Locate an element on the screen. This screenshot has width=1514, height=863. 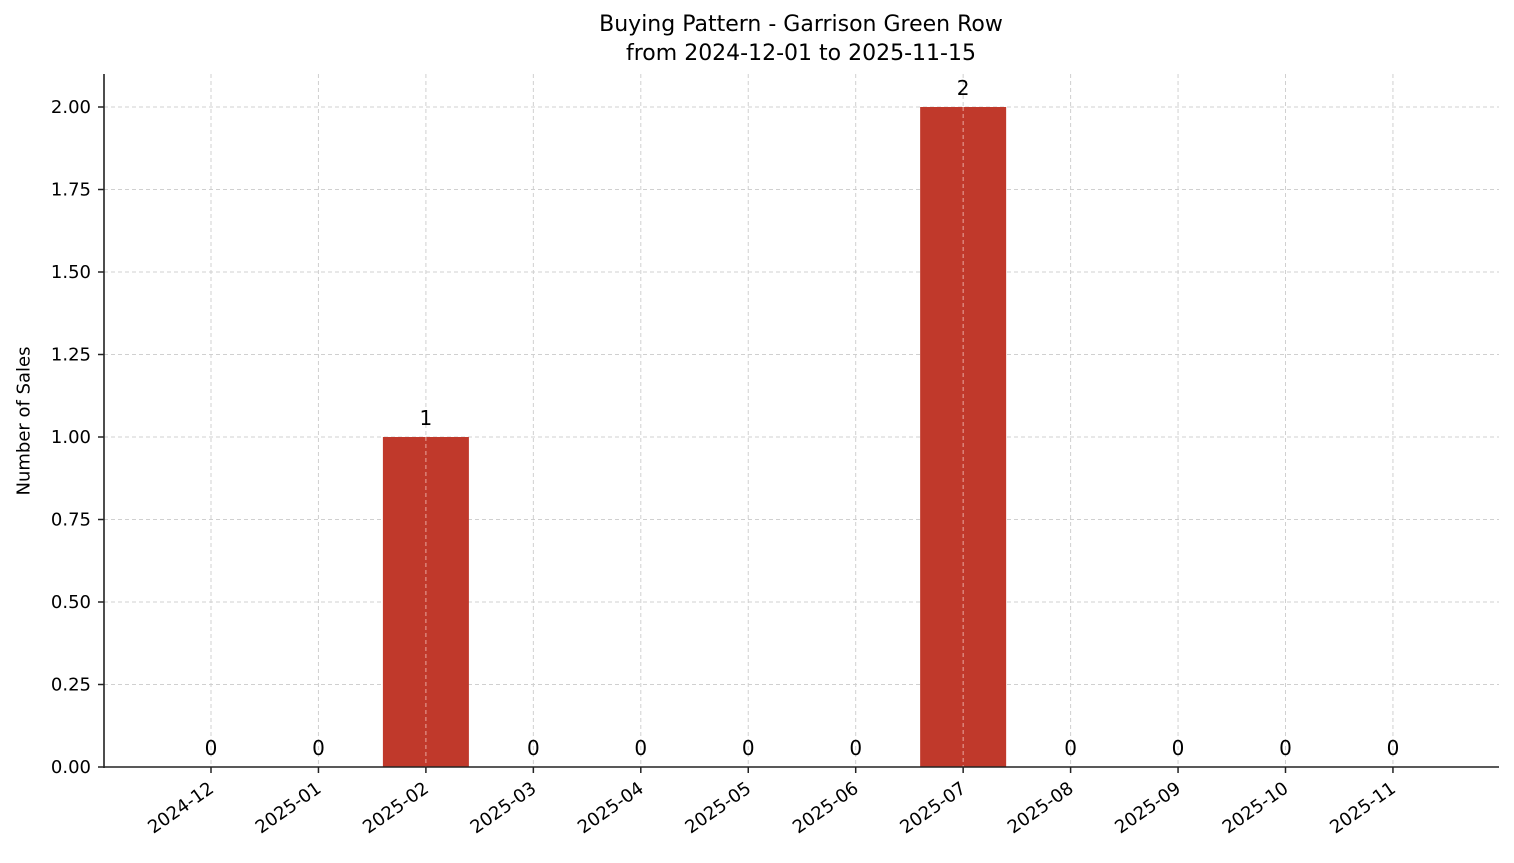
bar-value-label: 1 is located at coordinates (426, 418).